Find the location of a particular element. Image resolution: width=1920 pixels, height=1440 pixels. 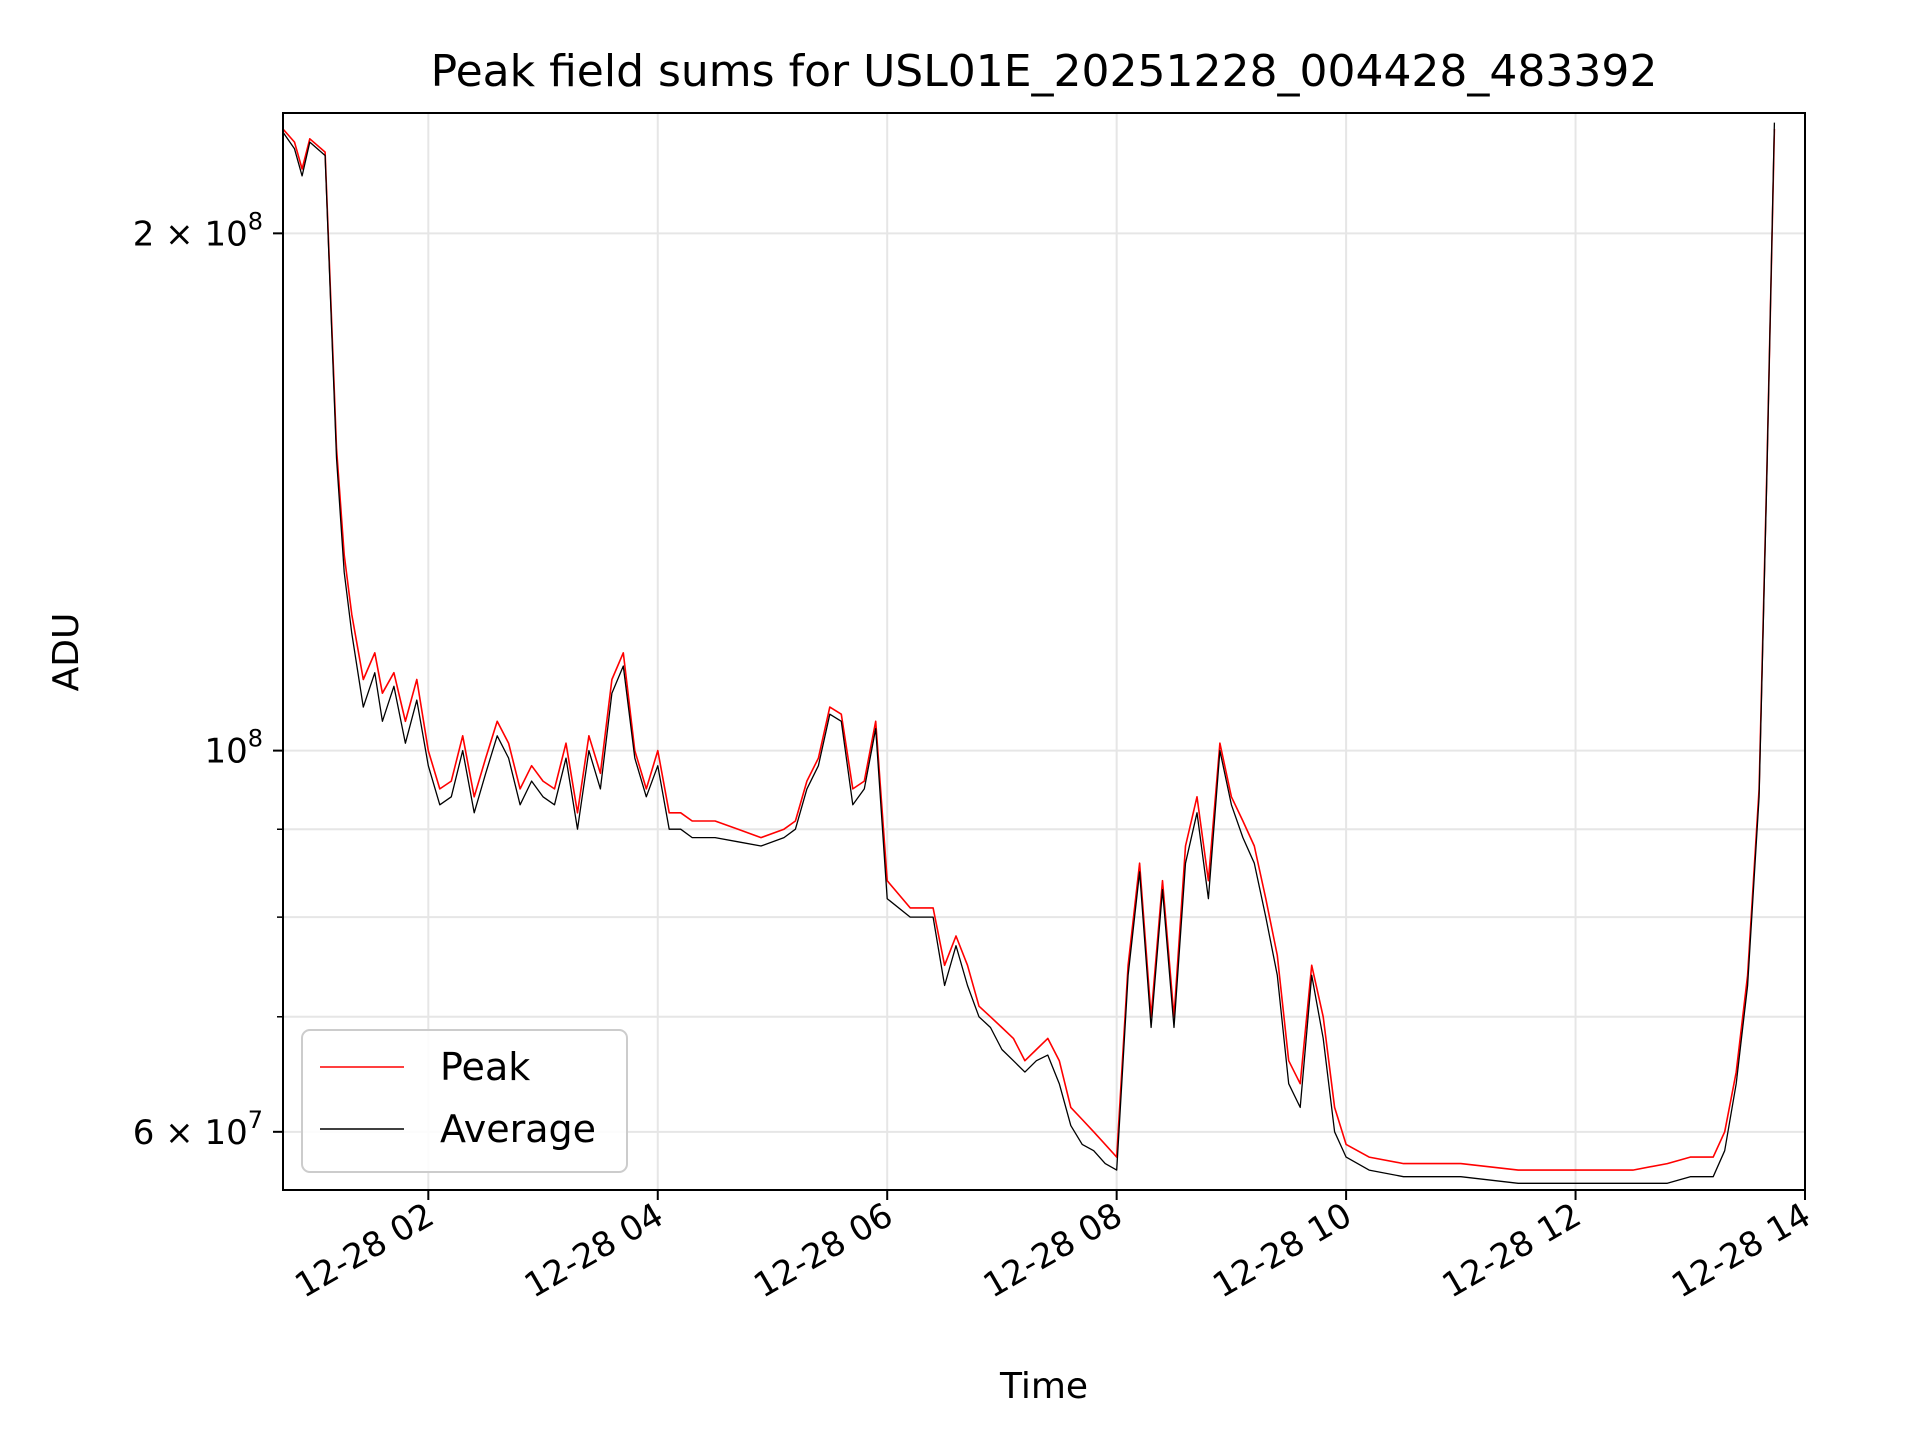

legend-box is located at coordinates (464, 1101).